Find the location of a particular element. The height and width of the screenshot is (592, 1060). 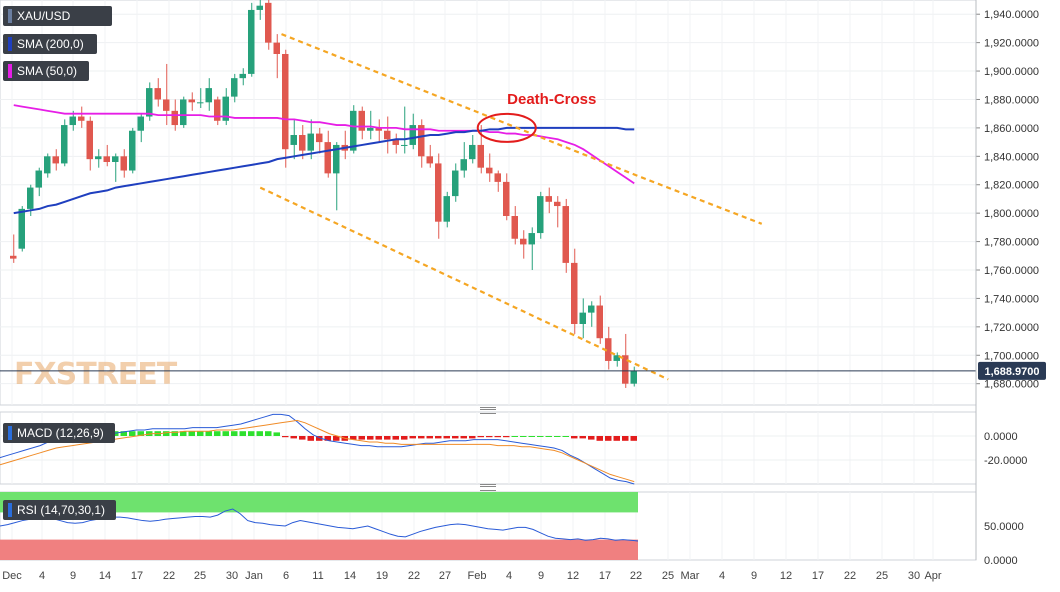

price-tick-label: 1,920.0000 is located at coordinates (1011, 44).